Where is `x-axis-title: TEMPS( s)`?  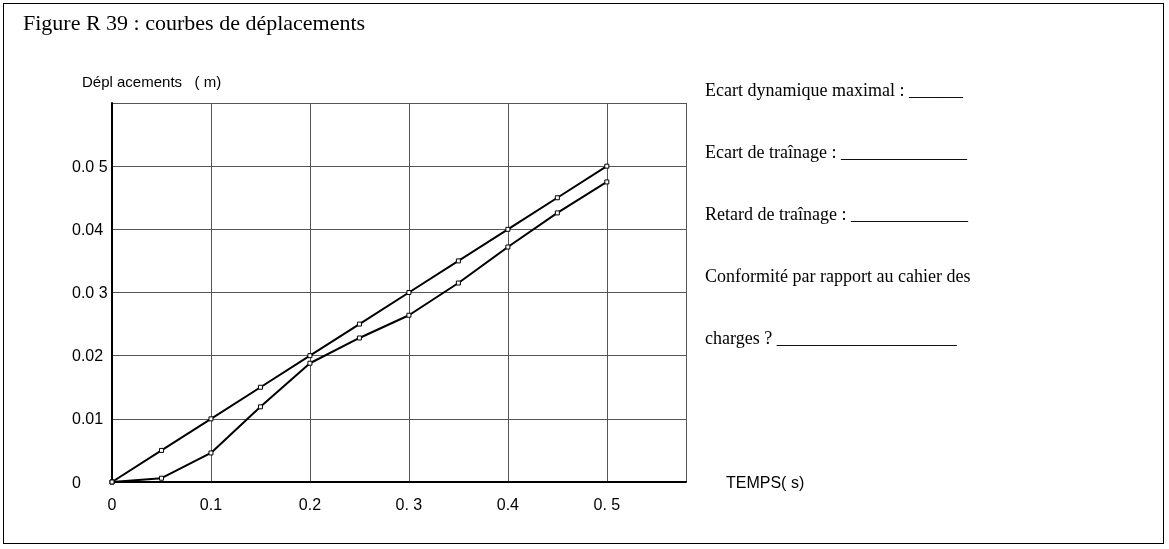 x-axis-title: TEMPS( s) is located at coordinates (765, 482).